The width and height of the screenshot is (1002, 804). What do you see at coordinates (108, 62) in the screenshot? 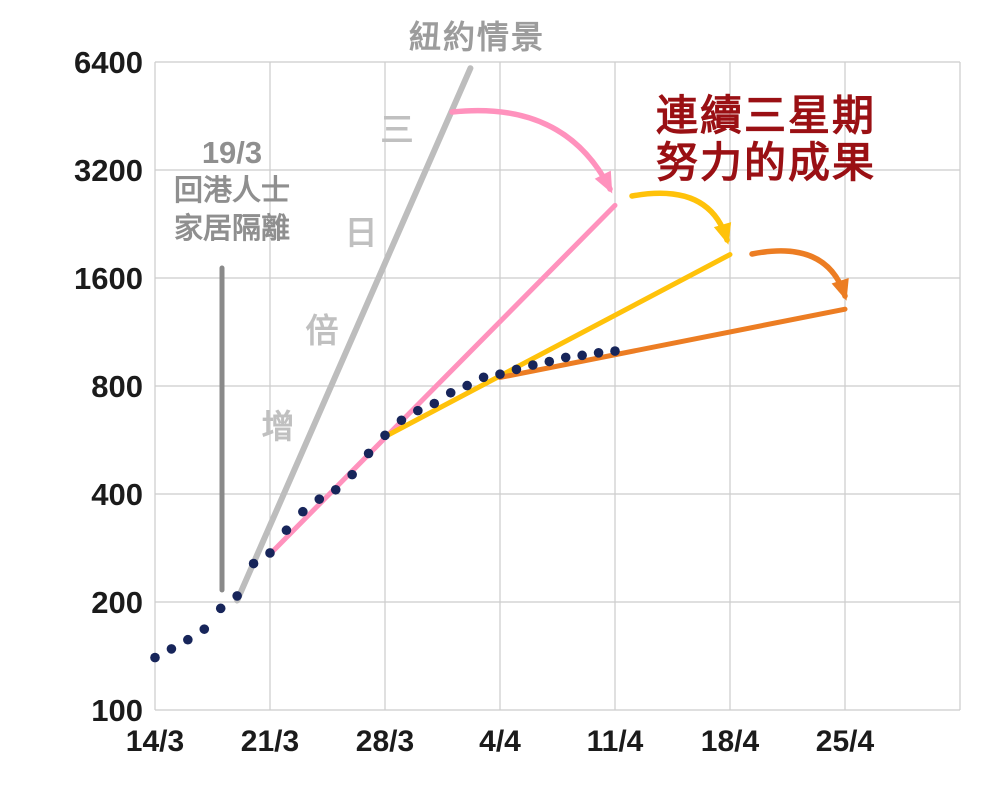
I see `y-tick-label: 6400` at bounding box center [108, 62].